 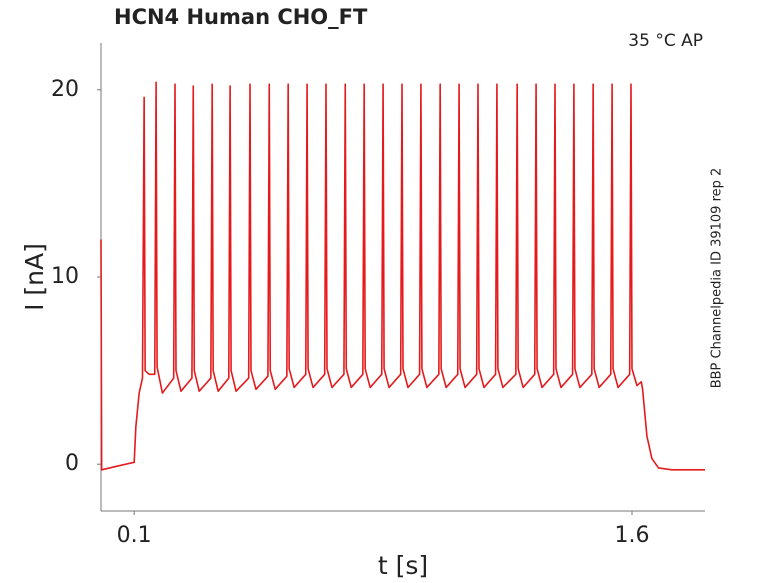 What do you see at coordinates (403, 565) in the screenshot?
I see `x-axis-label: t [s]` at bounding box center [403, 565].